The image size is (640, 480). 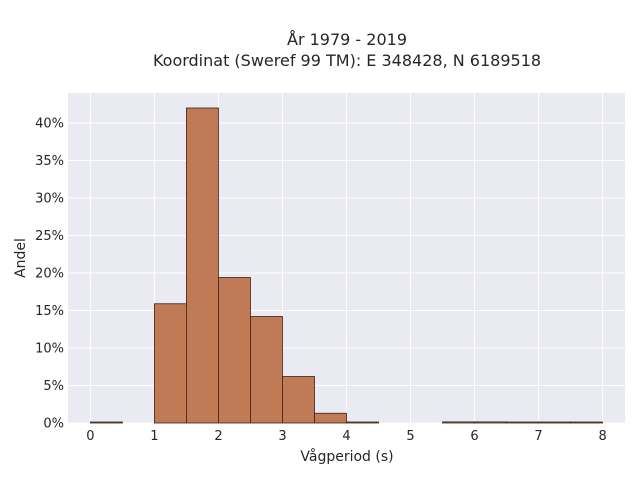 What do you see at coordinates (90, 436) in the screenshot?
I see `x-tick-label: 0` at bounding box center [90, 436].